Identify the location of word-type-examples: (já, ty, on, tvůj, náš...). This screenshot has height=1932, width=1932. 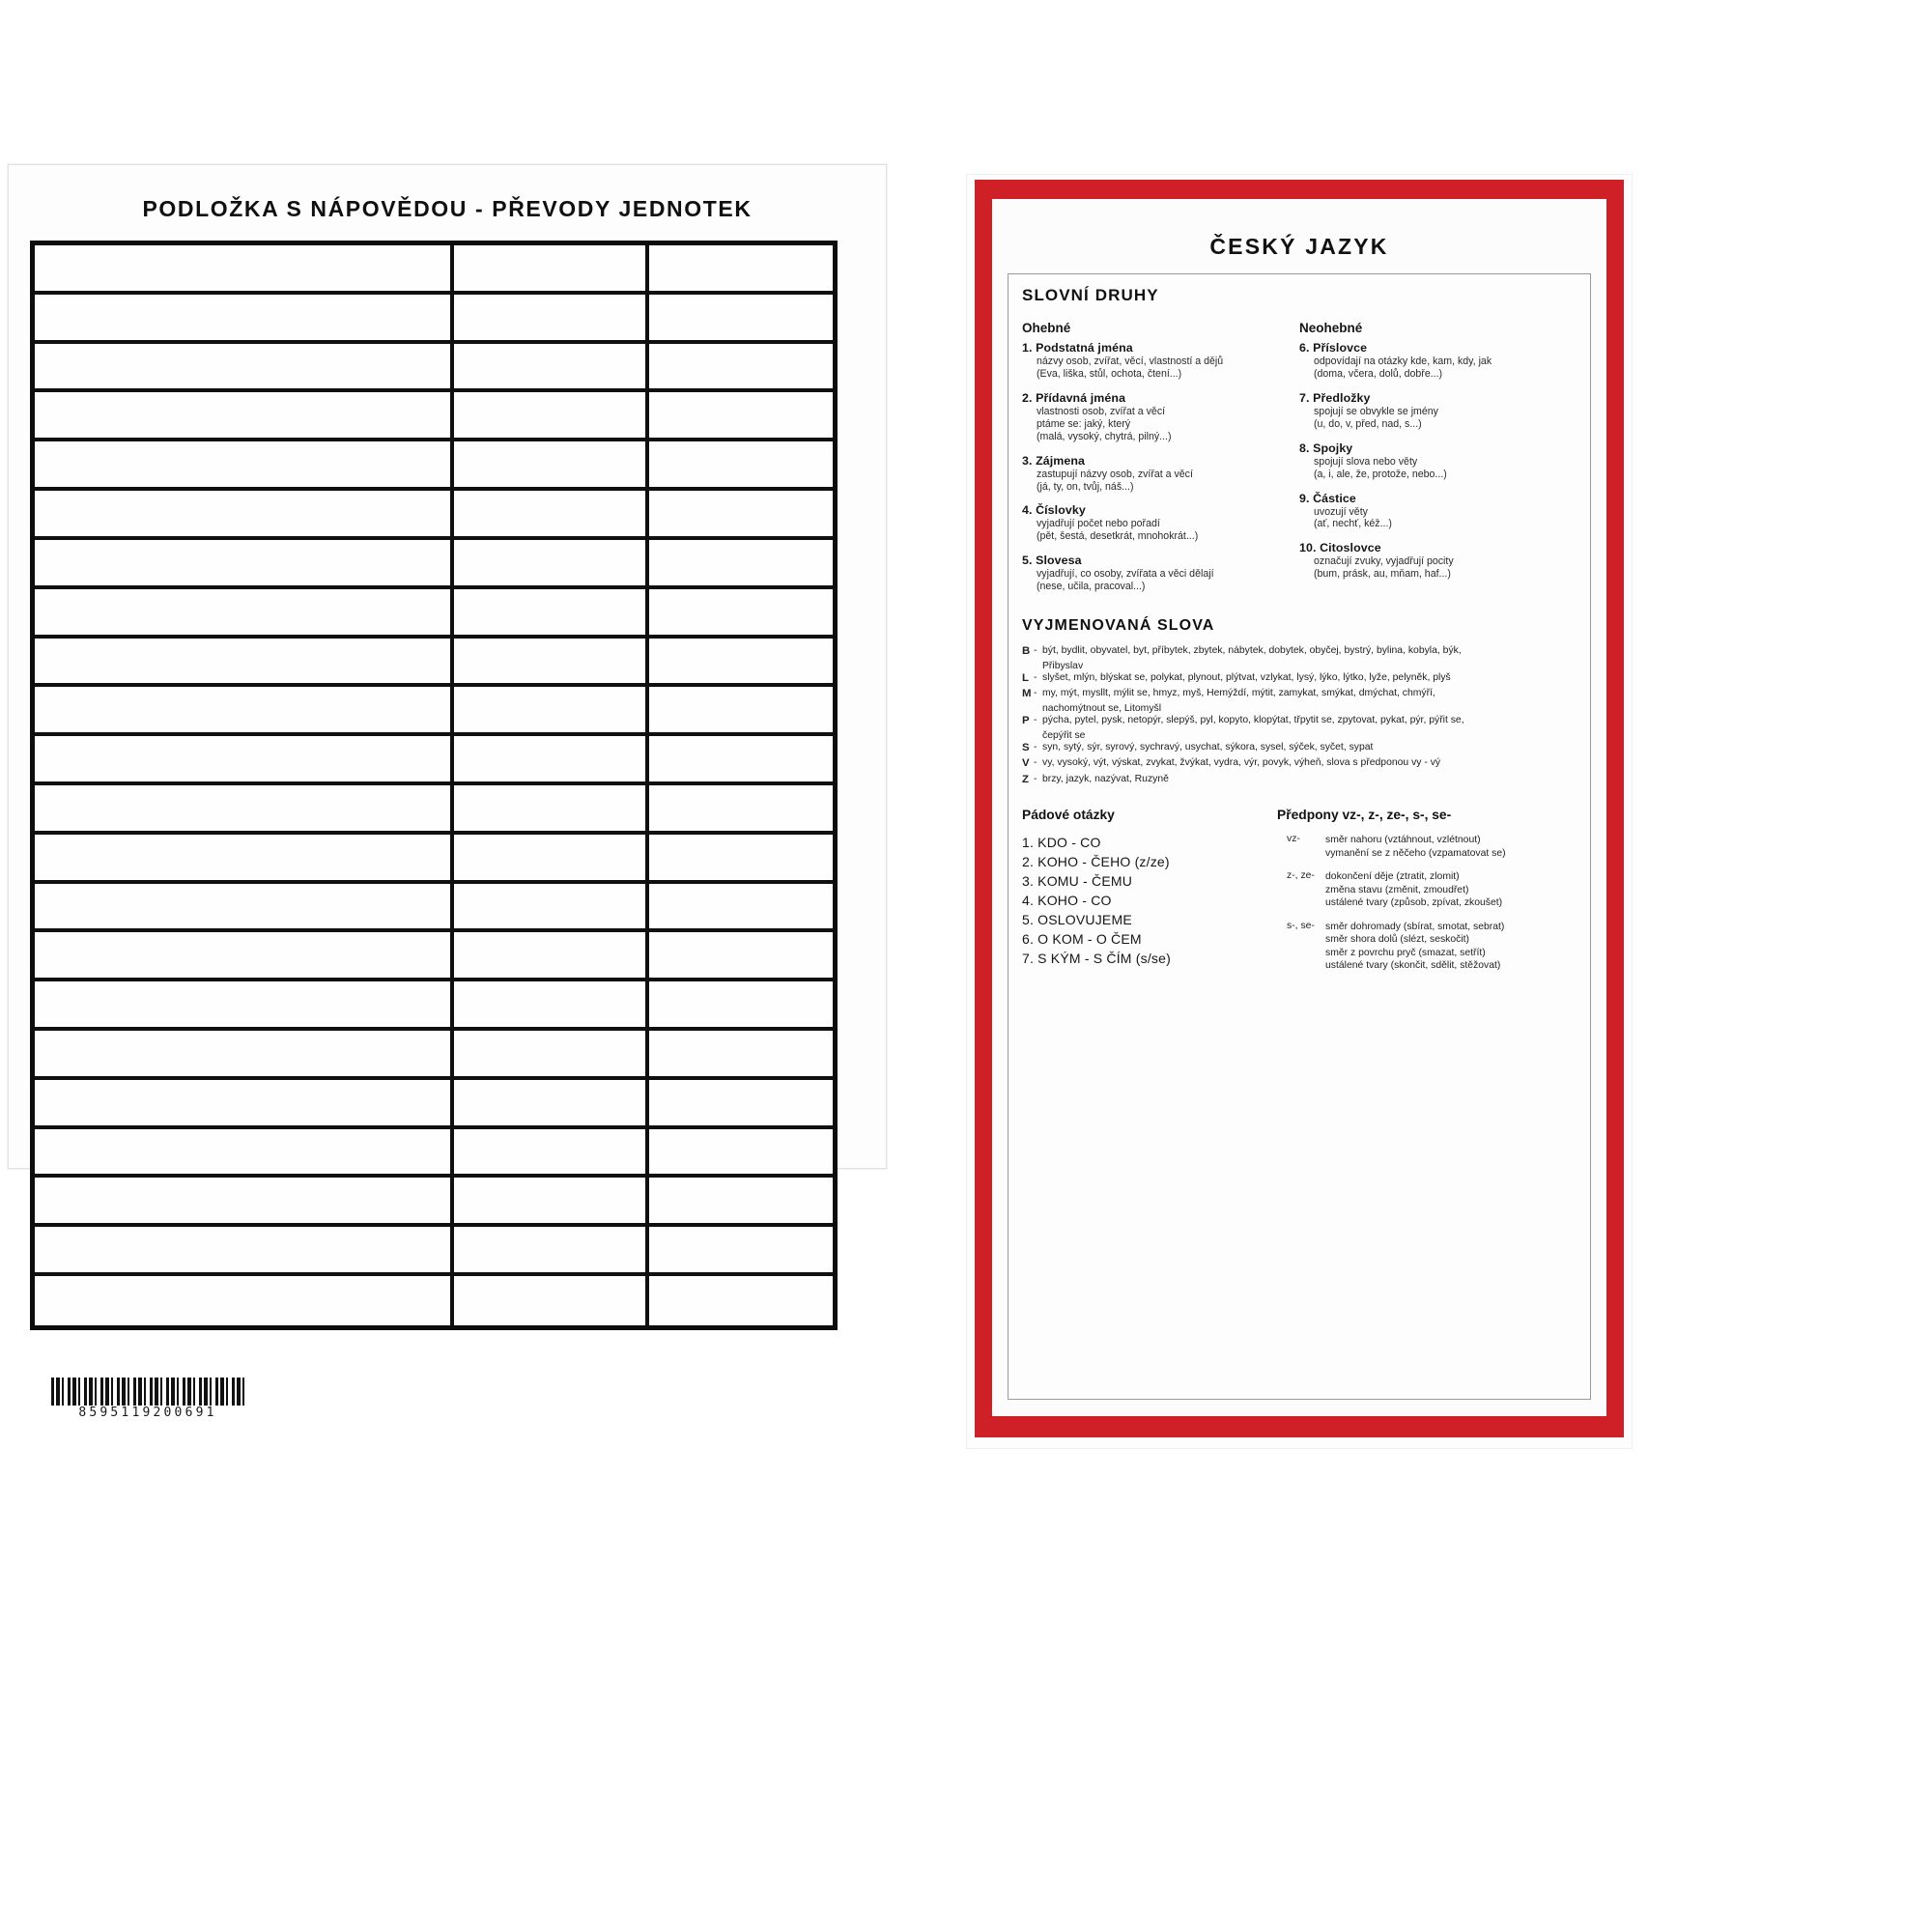
(1085, 486).